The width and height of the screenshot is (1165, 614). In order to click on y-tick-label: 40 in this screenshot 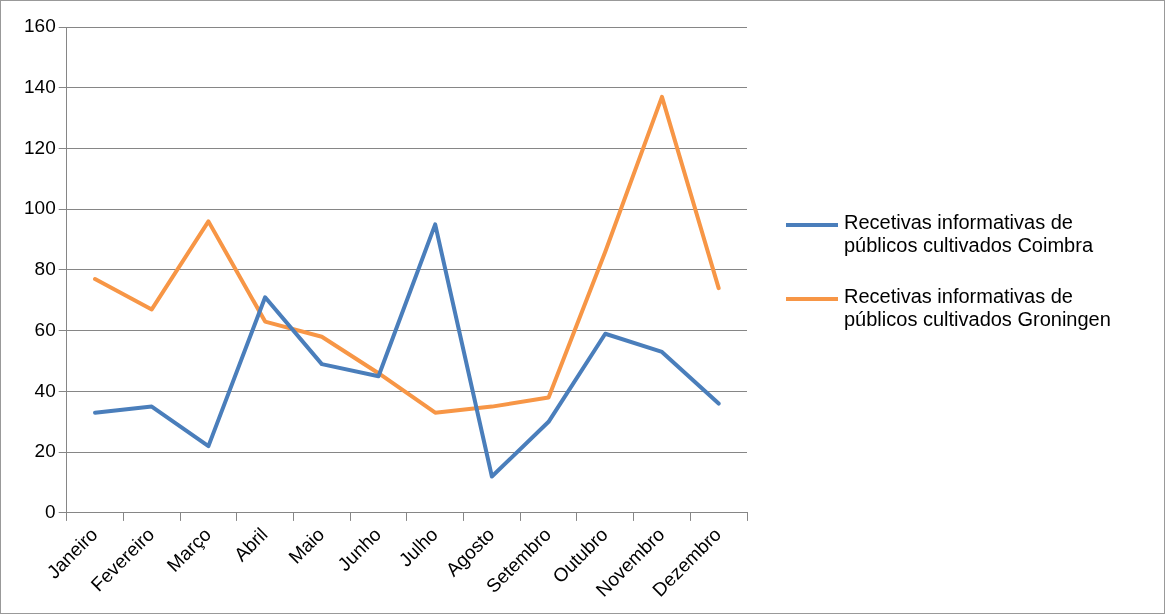, I will do `click(45, 390)`.